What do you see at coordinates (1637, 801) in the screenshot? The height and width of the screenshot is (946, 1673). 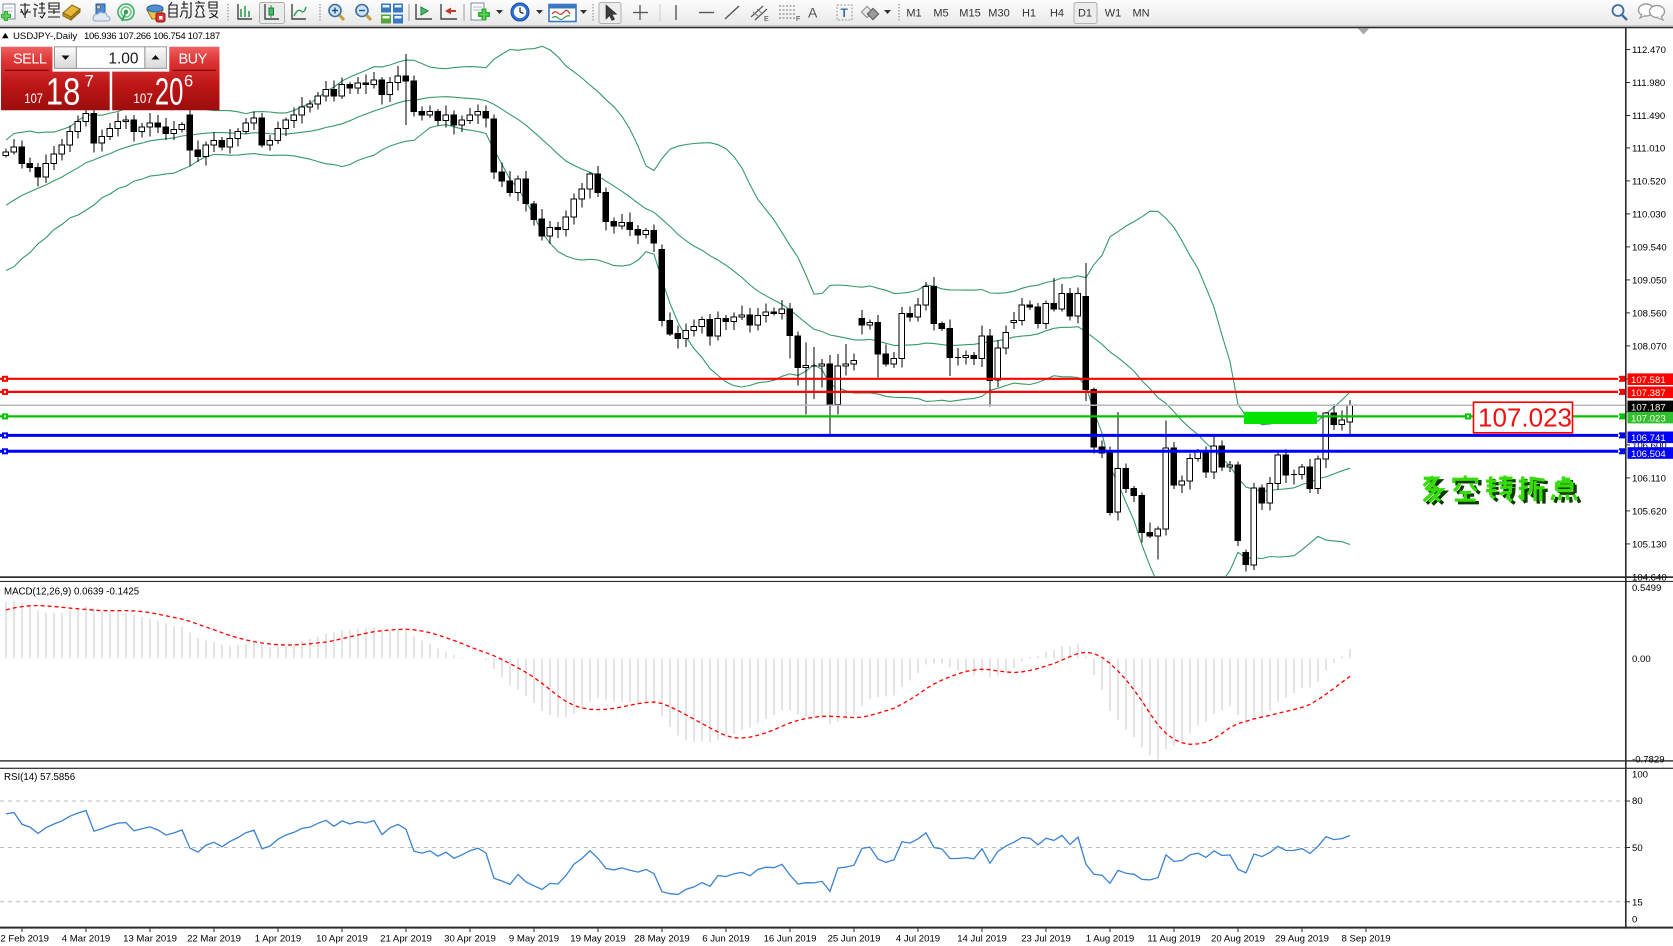 I see `svg-text: 80` at bounding box center [1637, 801].